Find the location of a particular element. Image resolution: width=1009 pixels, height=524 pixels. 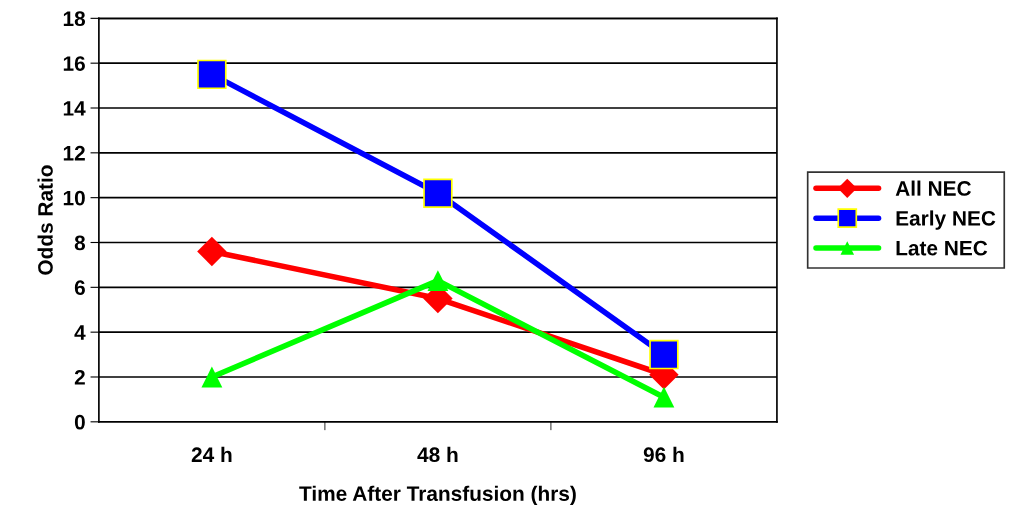

legend-label: Late NEC is located at coordinates (942, 248).